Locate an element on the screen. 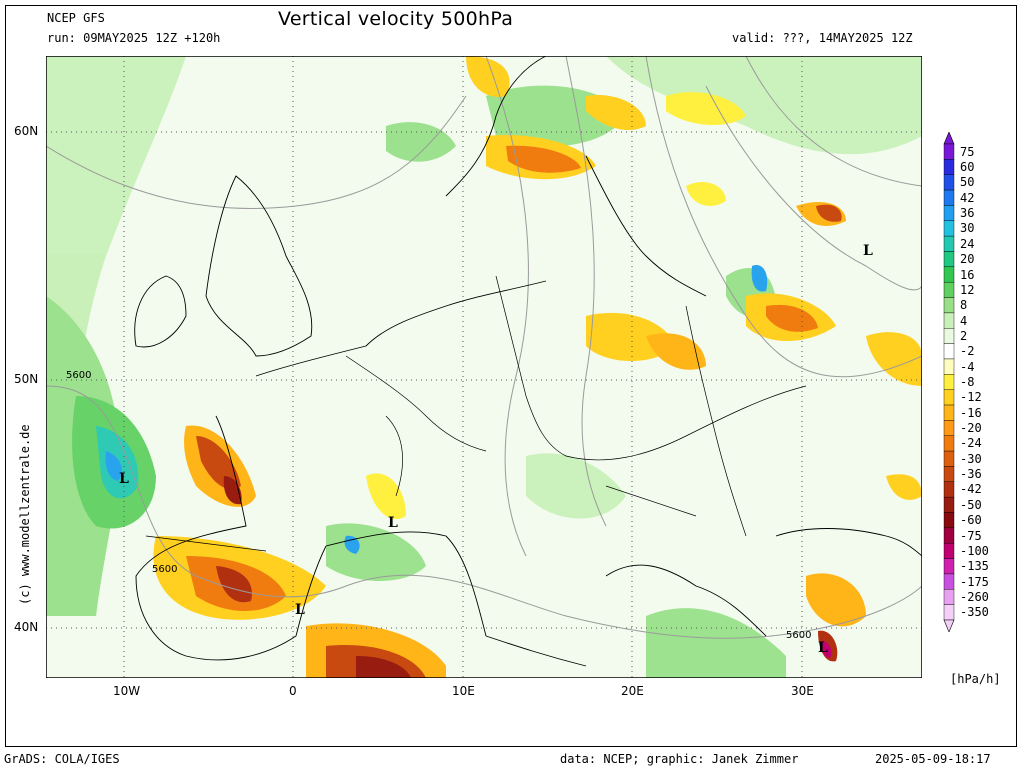  lon-label-0: 0 is located at coordinates (293, 691).